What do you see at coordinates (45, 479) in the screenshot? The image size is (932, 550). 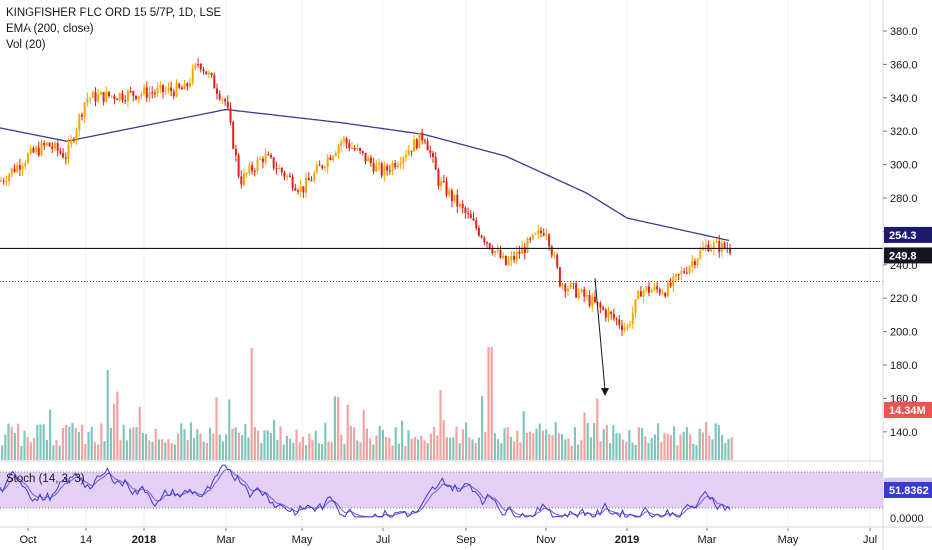 I see `stoch-indicator-label: Stoch (14, 3, 3)` at bounding box center [45, 479].